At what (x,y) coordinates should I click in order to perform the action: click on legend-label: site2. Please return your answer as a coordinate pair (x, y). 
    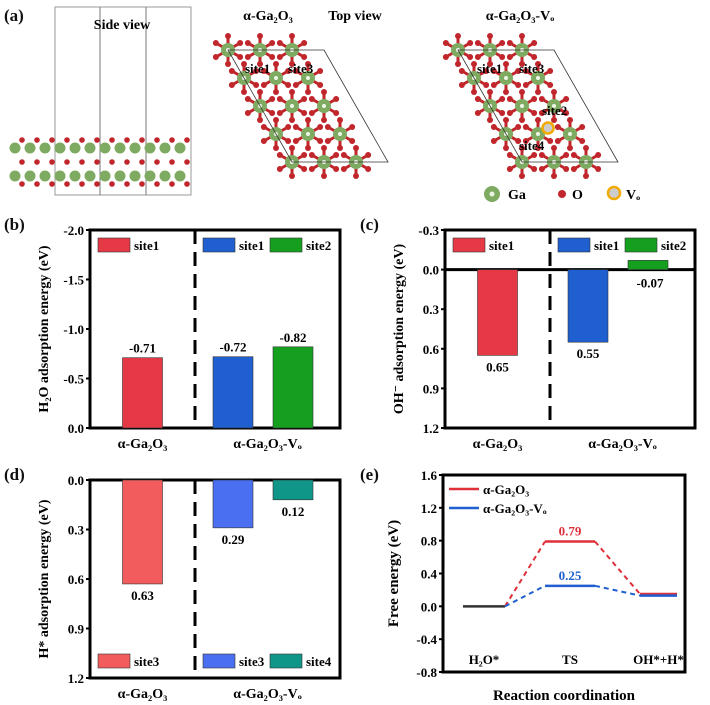
    Looking at the image, I should click on (673, 245).